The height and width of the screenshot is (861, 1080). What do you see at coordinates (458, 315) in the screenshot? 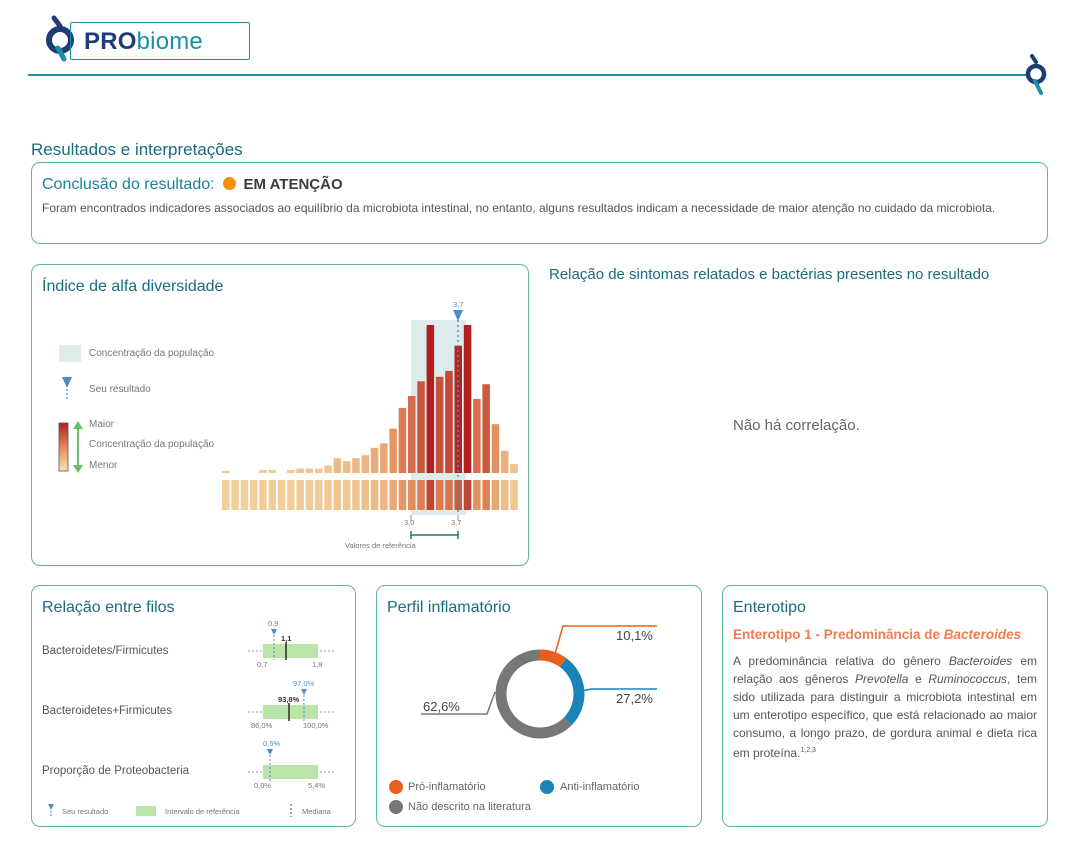
I see `result-marker-icon` at bounding box center [458, 315].